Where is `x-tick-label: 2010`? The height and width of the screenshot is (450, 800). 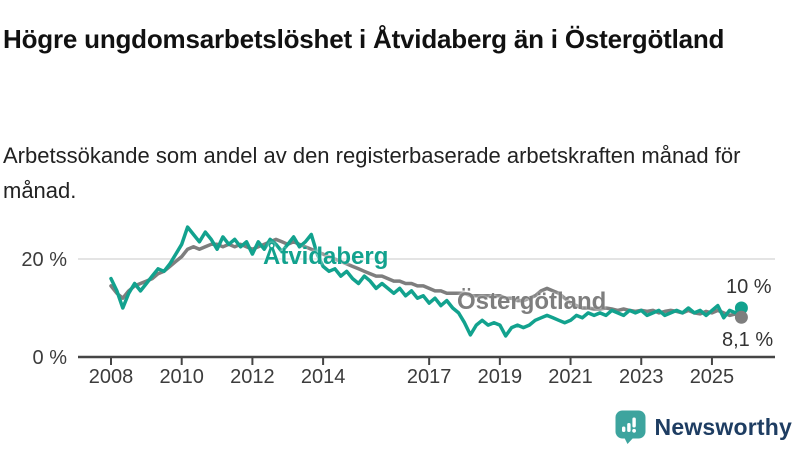 x-tick-label: 2010 is located at coordinates (181, 377).